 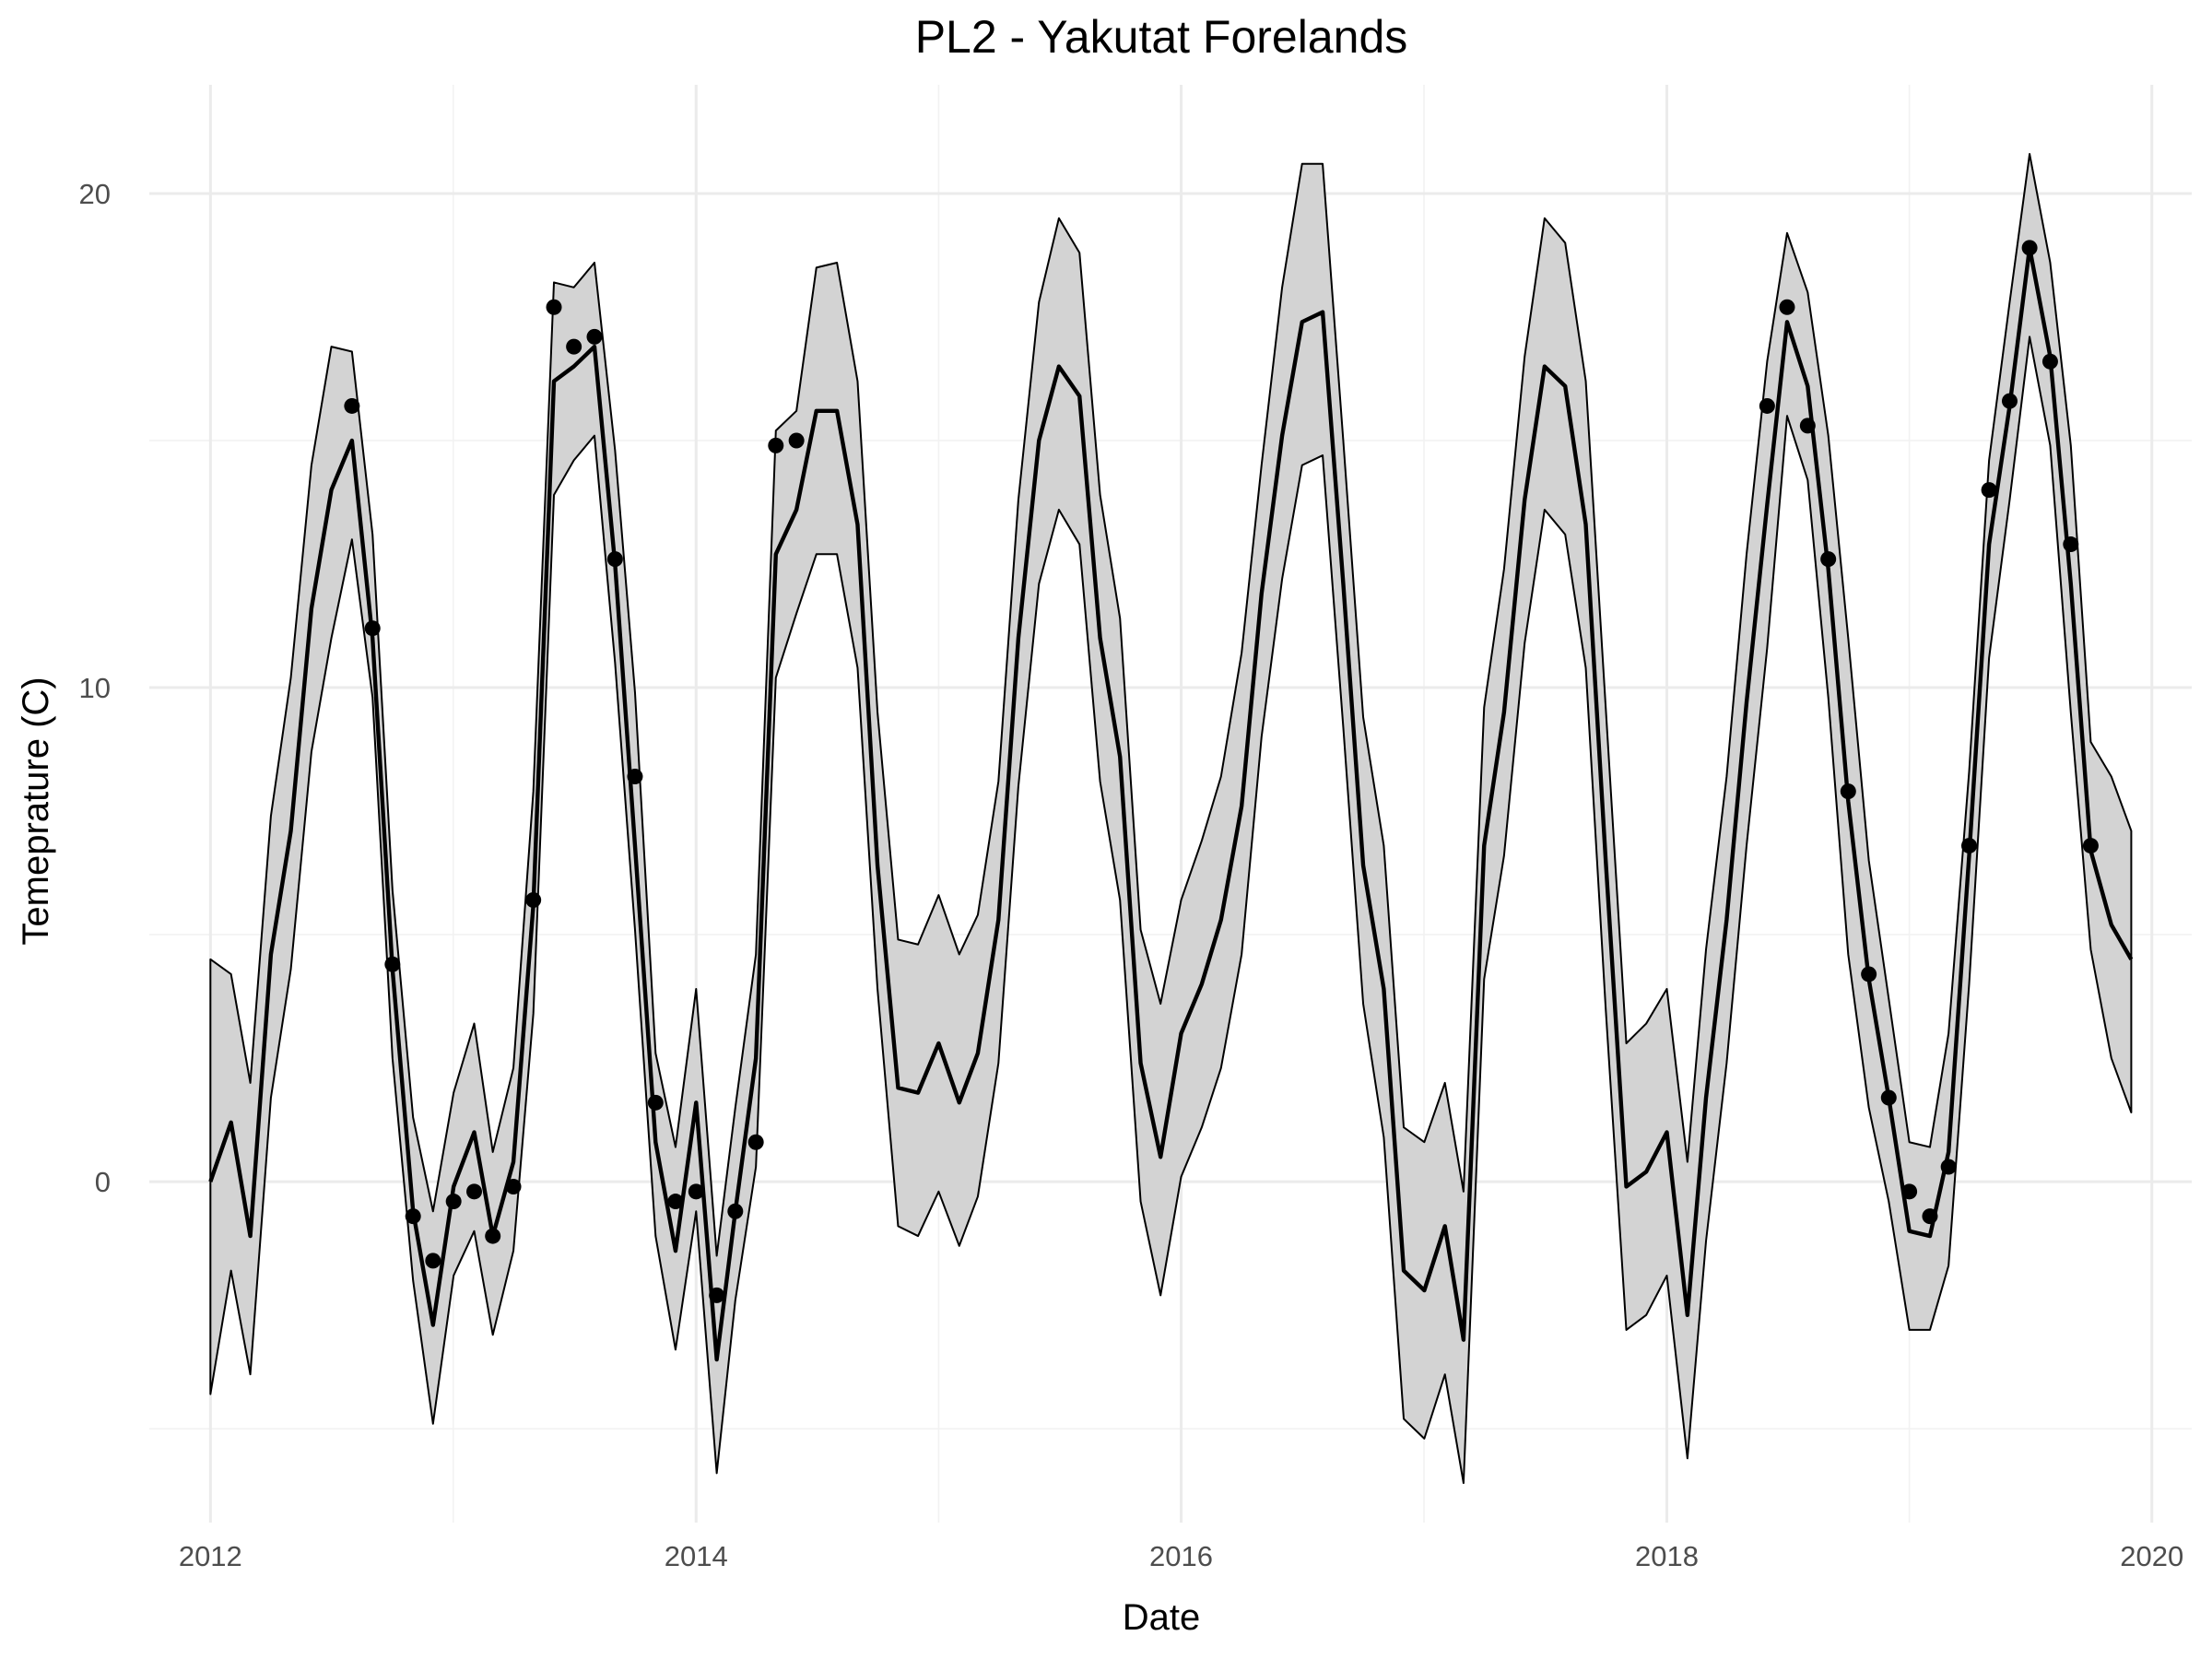 What do you see at coordinates (95, 194) in the screenshot?
I see `y-tick-label: 20` at bounding box center [95, 194].